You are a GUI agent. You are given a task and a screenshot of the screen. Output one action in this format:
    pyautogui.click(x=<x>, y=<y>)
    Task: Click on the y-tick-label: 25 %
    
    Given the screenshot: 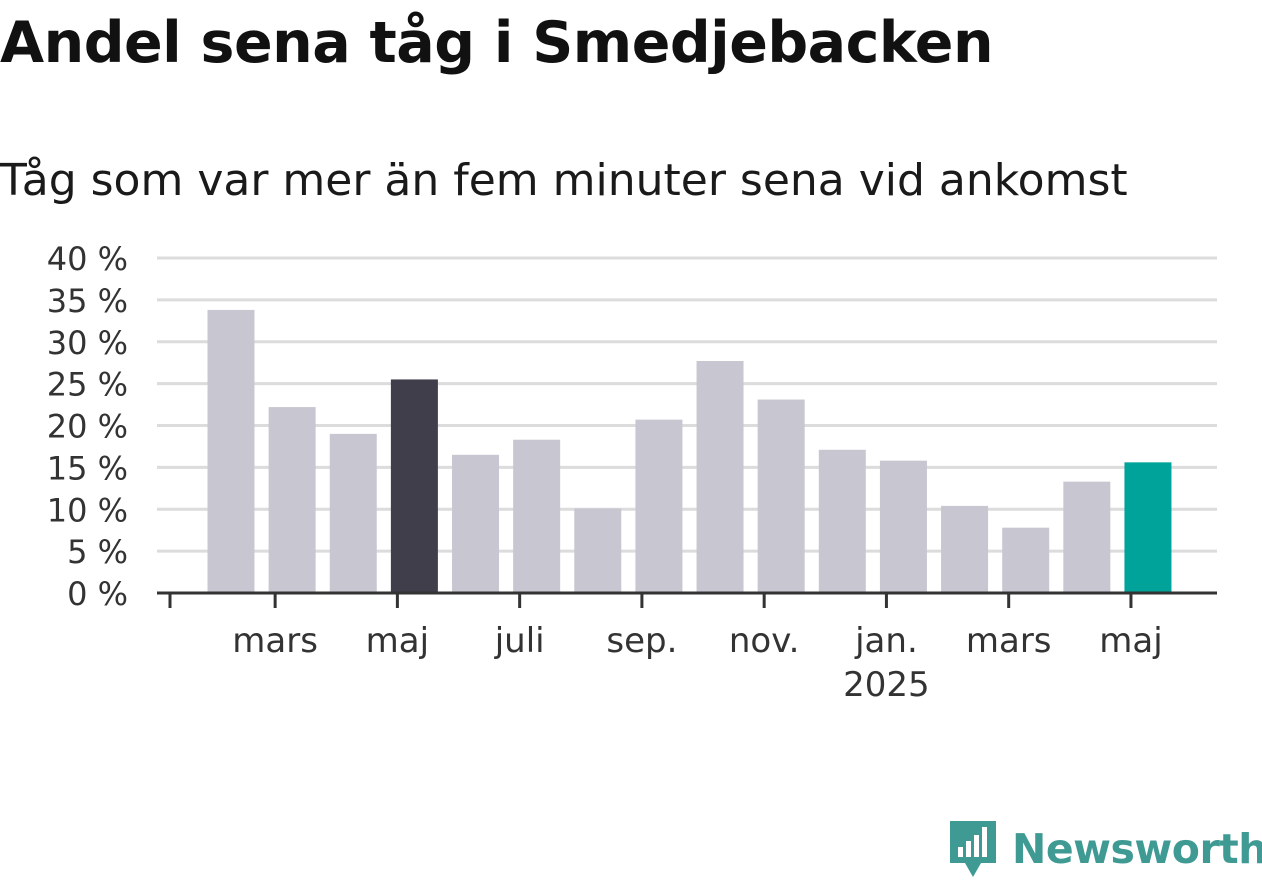 What is the action you would take?
    pyautogui.click(x=87, y=385)
    